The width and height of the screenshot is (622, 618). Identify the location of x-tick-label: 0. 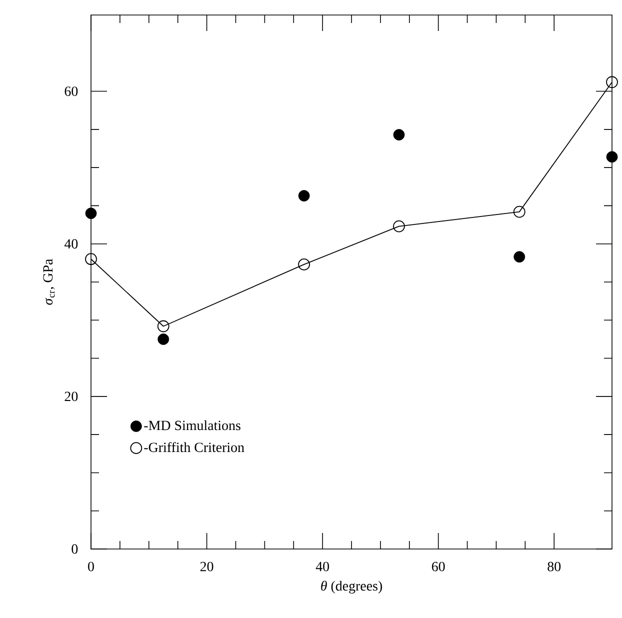
(91, 567).